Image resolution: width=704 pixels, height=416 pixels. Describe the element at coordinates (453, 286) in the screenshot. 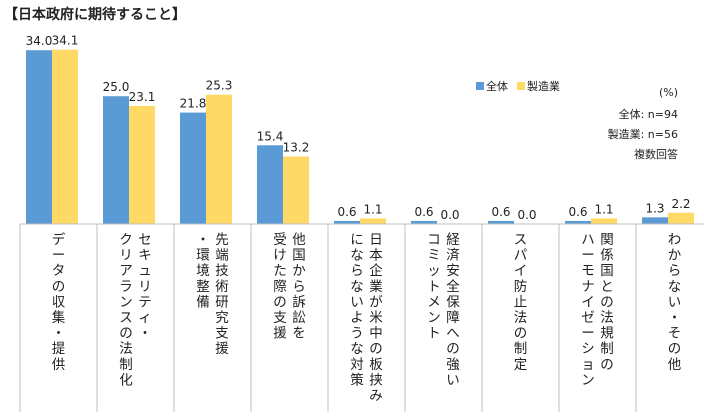

I see `category-label-char: 全` at that location.